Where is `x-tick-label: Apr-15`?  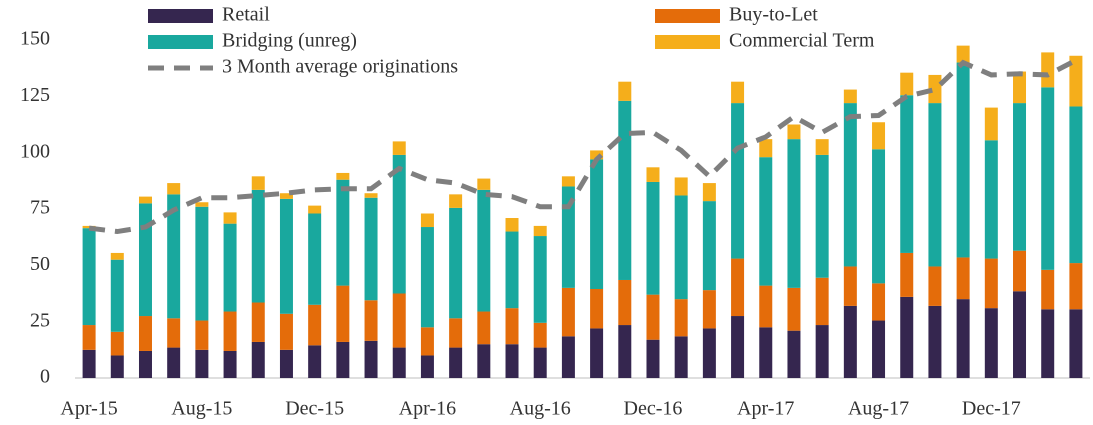
x-tick-label: Apr-15 is located at coordinates (88, 409).